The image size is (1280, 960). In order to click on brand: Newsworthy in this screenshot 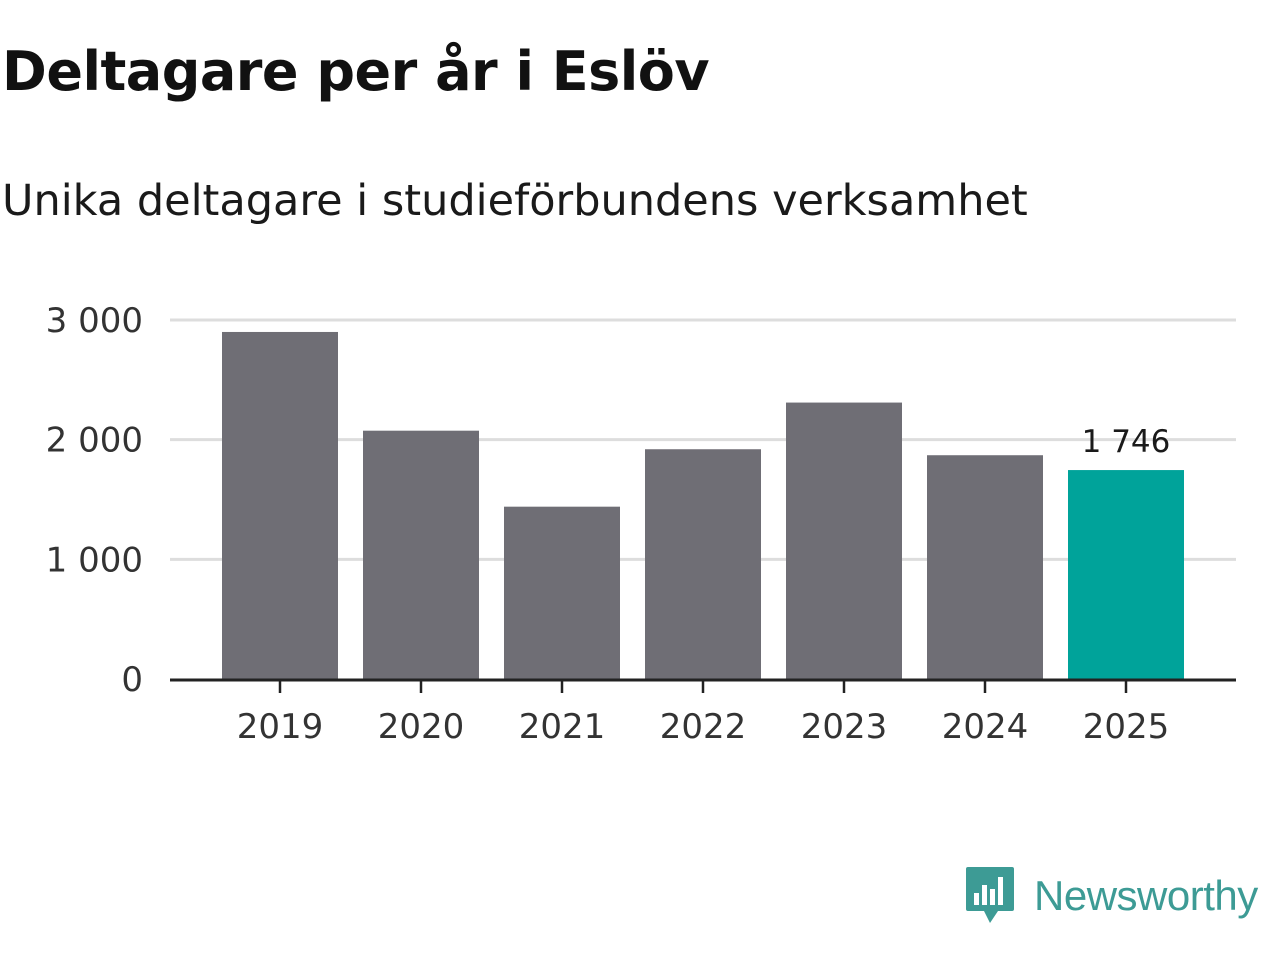, I will do `click(1111, 896)`.